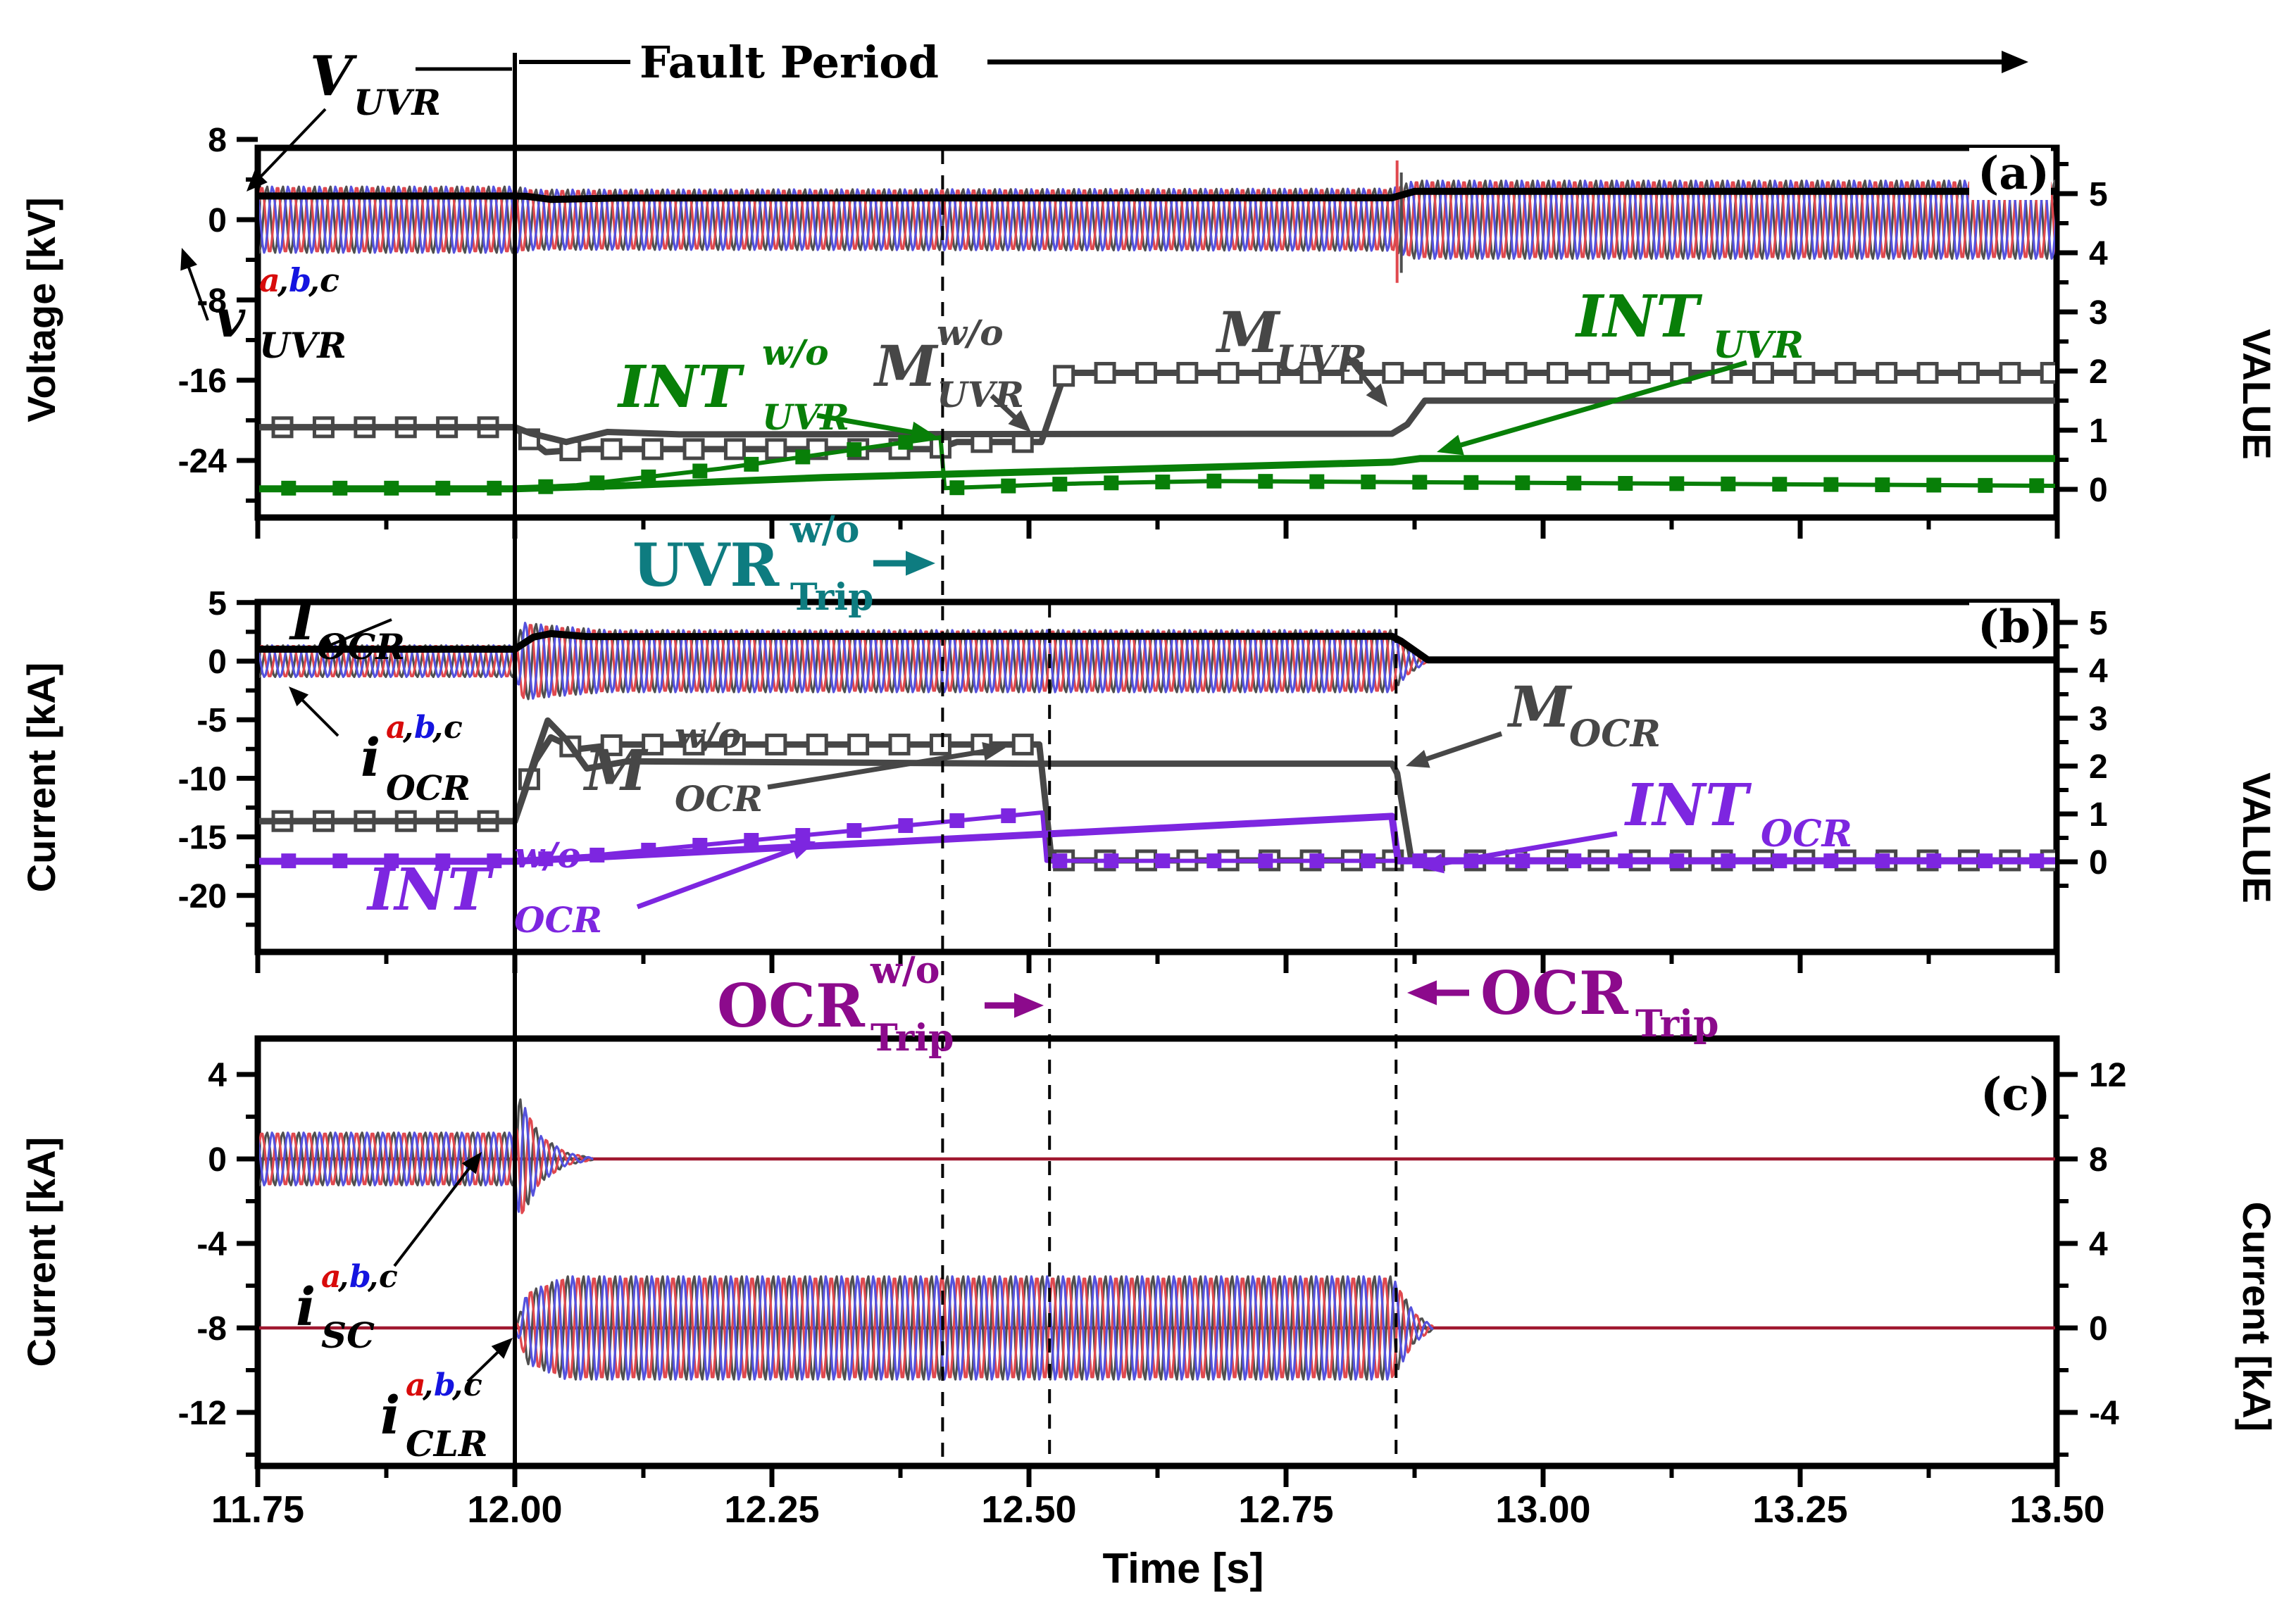 Image resolution: width=2296 pixels, height=1599 pixels. I want to click on label-V-UVR-text: V, so click(334, 76).